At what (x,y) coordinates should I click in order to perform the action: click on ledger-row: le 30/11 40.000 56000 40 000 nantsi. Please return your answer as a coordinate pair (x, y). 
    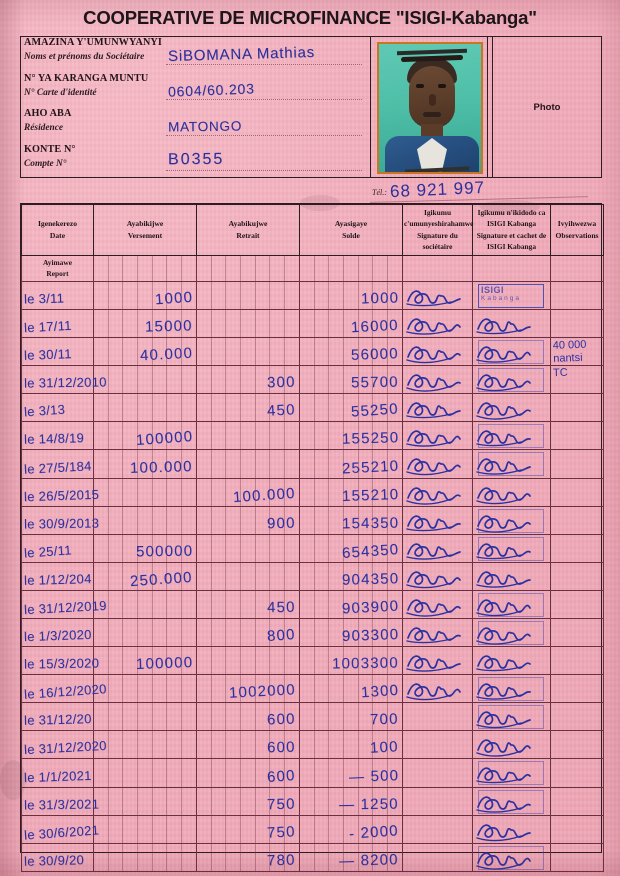
    Looking at the image, I should click on (312, 352).